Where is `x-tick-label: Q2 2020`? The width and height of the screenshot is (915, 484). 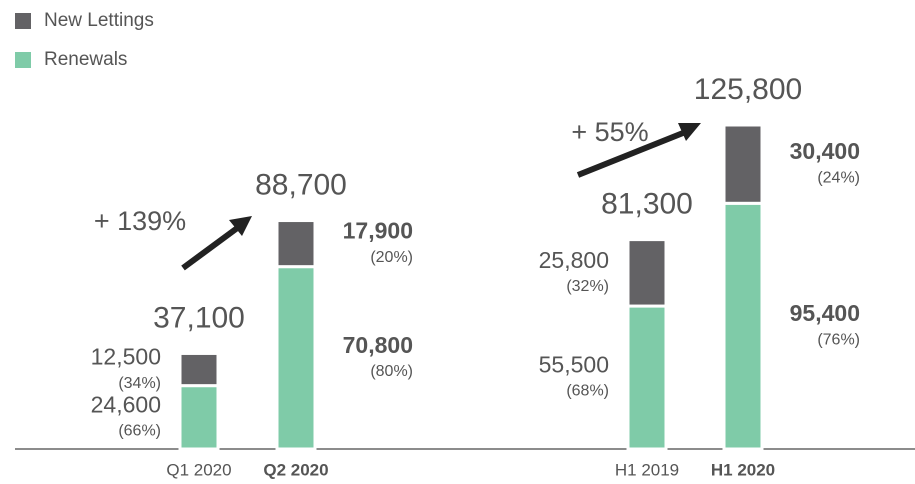
x-tick-label: Q2 2020 is located at coordinates (295, 469).